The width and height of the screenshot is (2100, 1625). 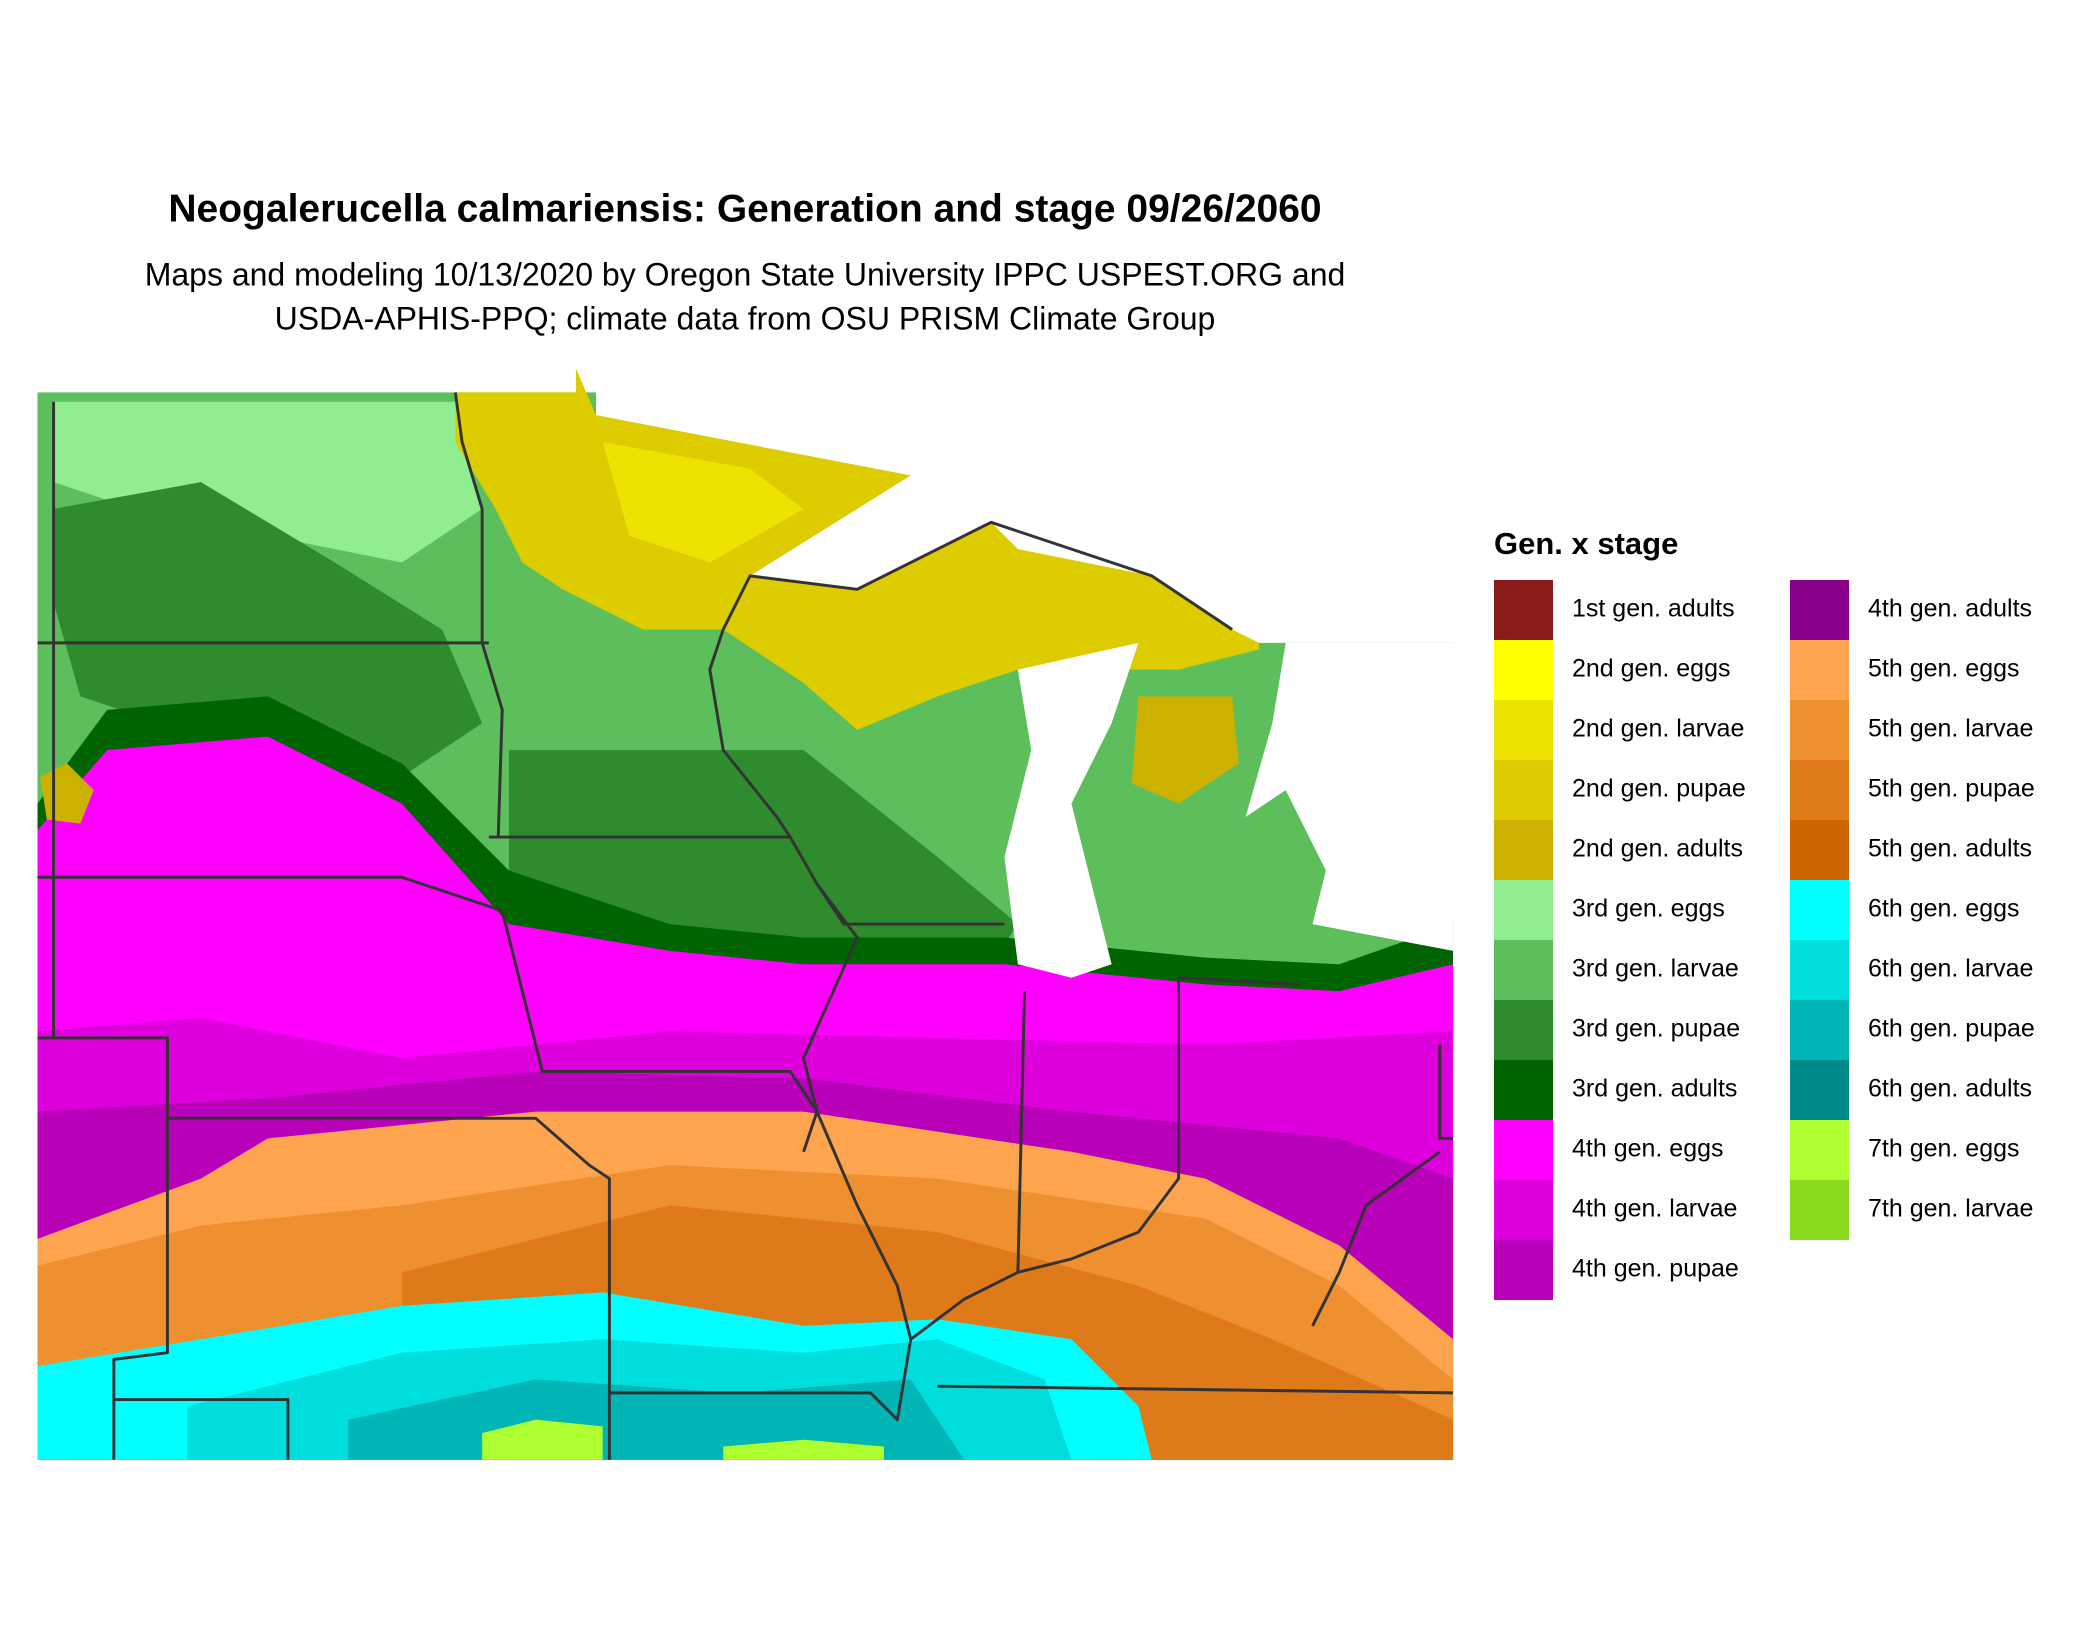 What do you see at coordinates (1944, 669) in the screenshot?
I see `legend-label: 5th gen. eggs` at bounding box center [1944, 669].